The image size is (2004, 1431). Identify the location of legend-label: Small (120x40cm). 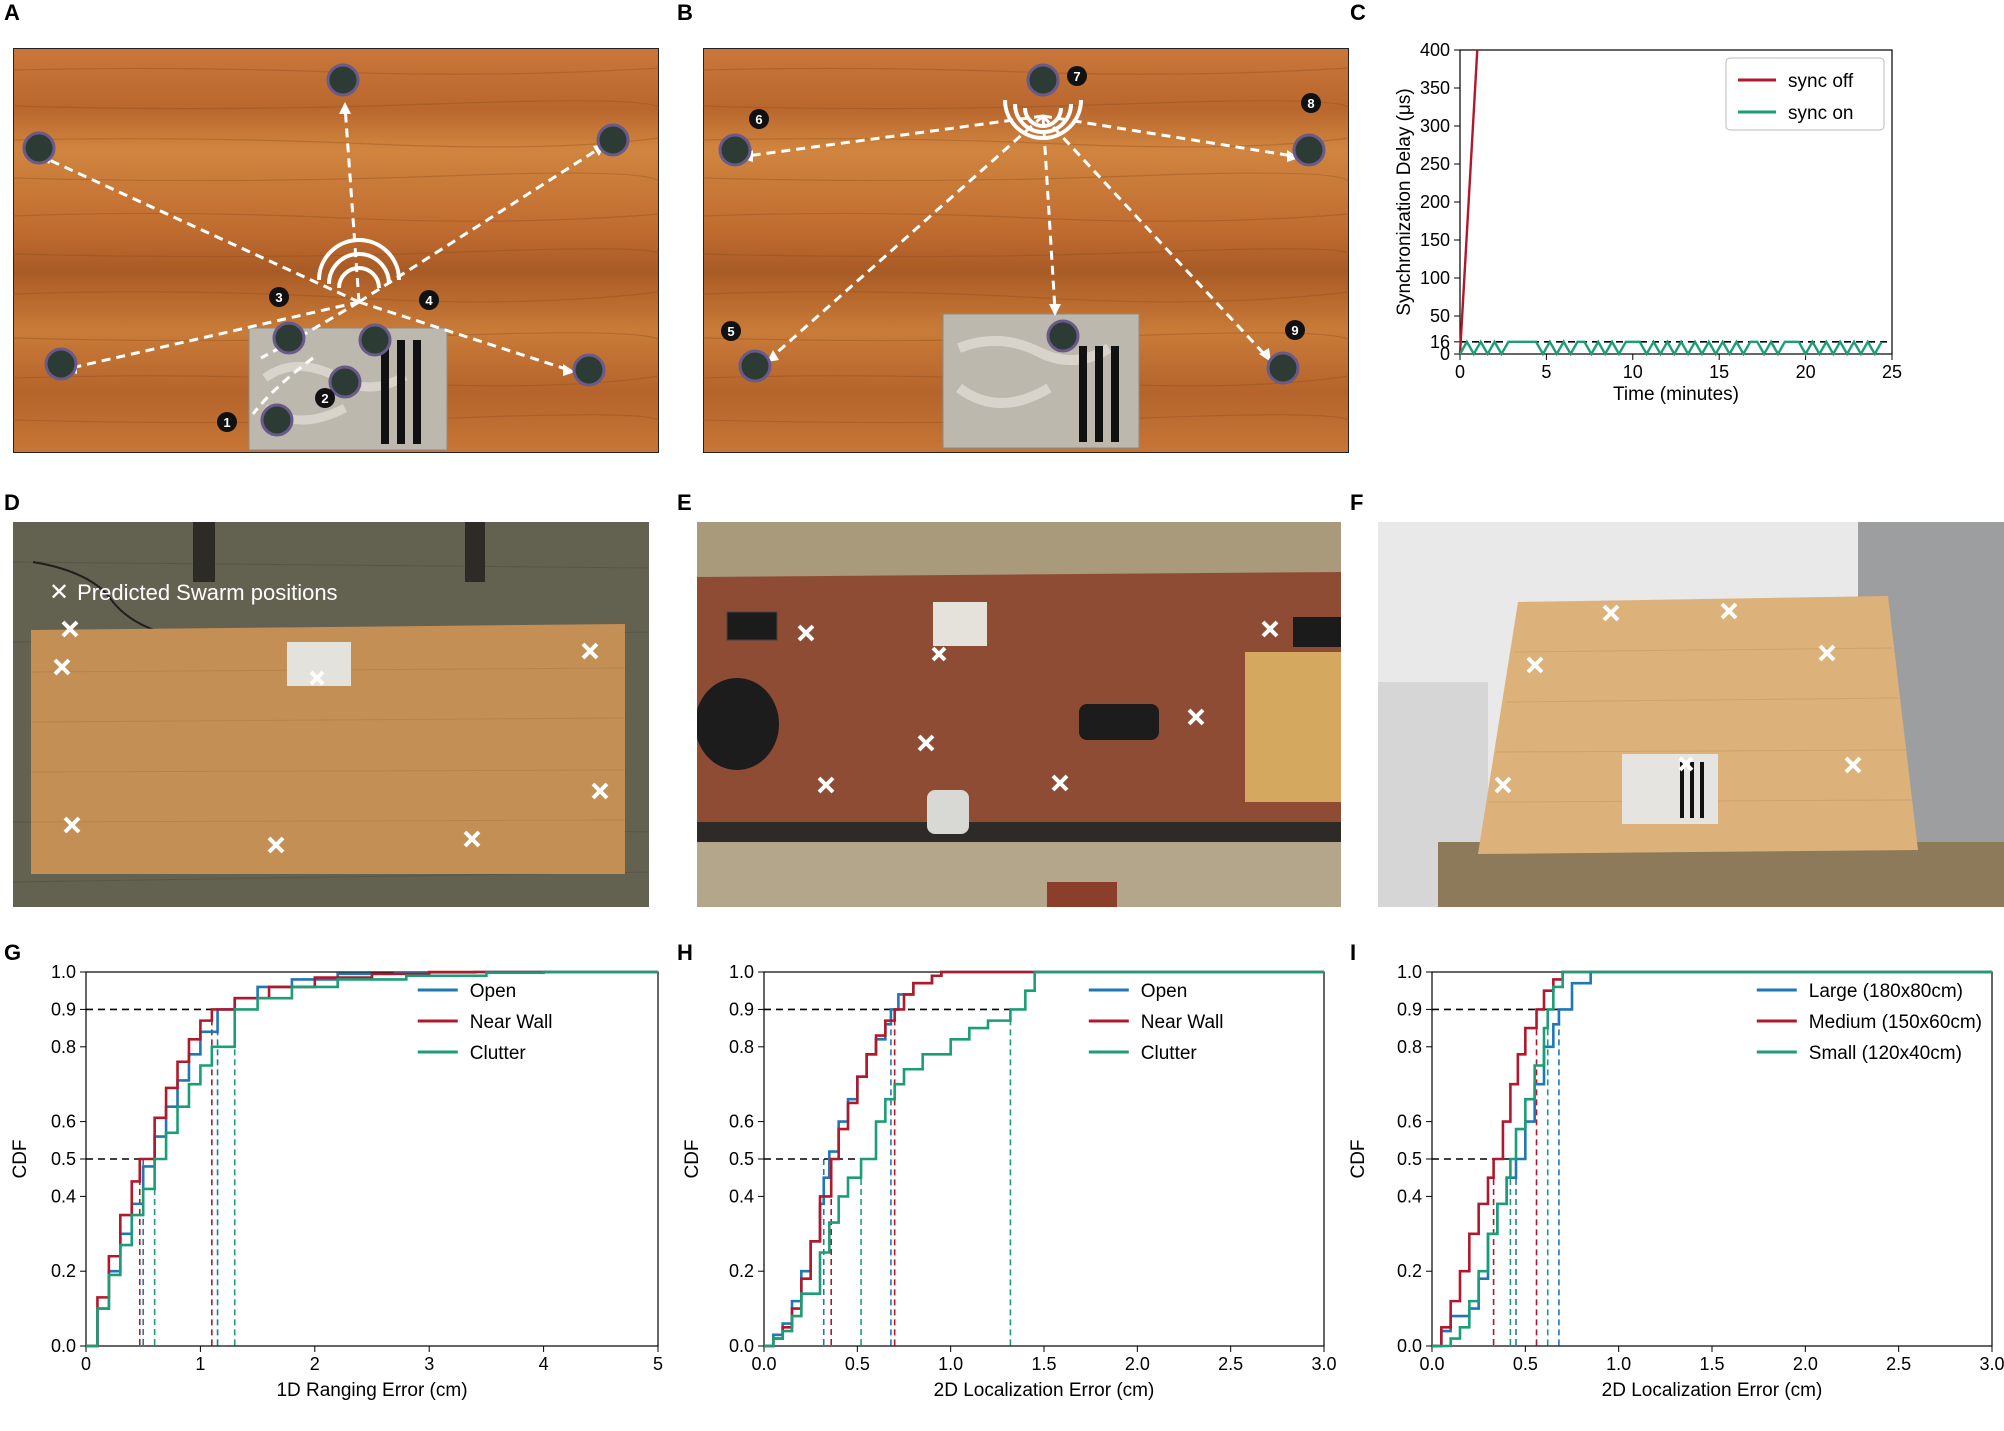
(1885, 1053).